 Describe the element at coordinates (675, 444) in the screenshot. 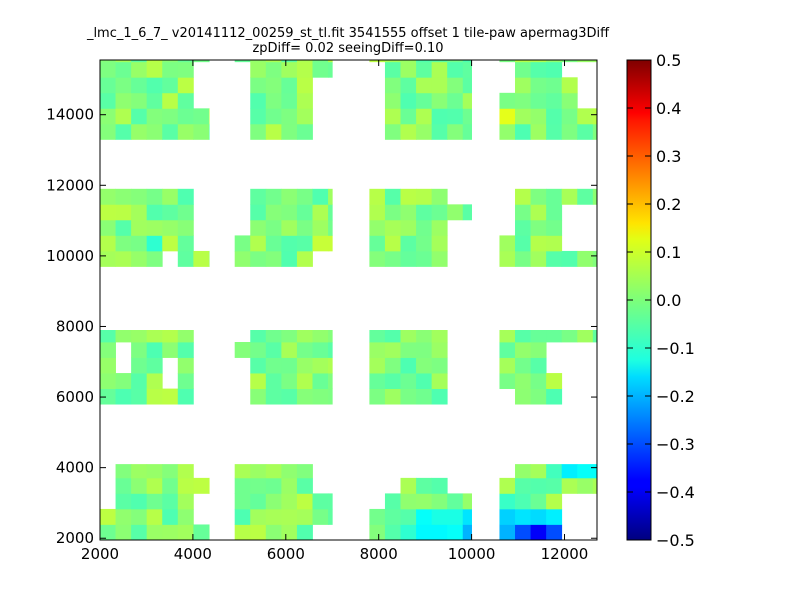

I see `colorbar-tick-label: −0.3` at that location.